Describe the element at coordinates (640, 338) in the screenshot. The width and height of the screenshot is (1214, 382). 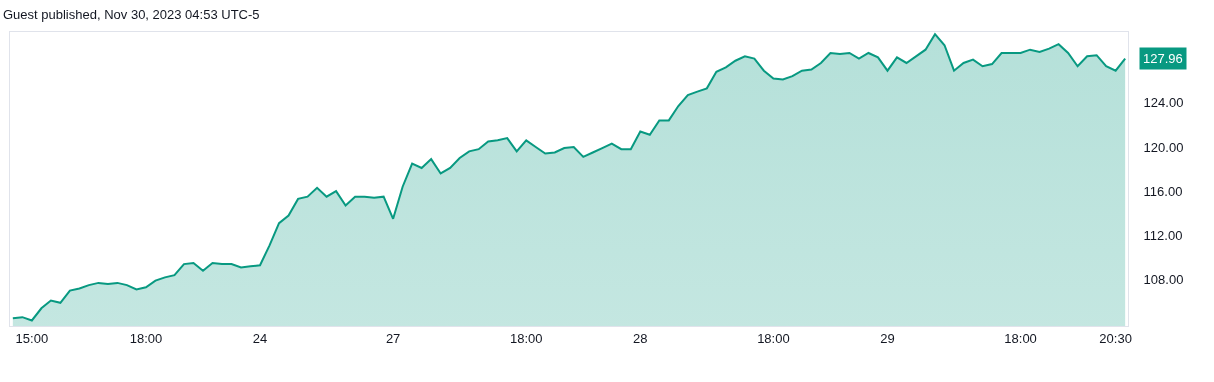
I see `x-tick-label: 28` at that location.